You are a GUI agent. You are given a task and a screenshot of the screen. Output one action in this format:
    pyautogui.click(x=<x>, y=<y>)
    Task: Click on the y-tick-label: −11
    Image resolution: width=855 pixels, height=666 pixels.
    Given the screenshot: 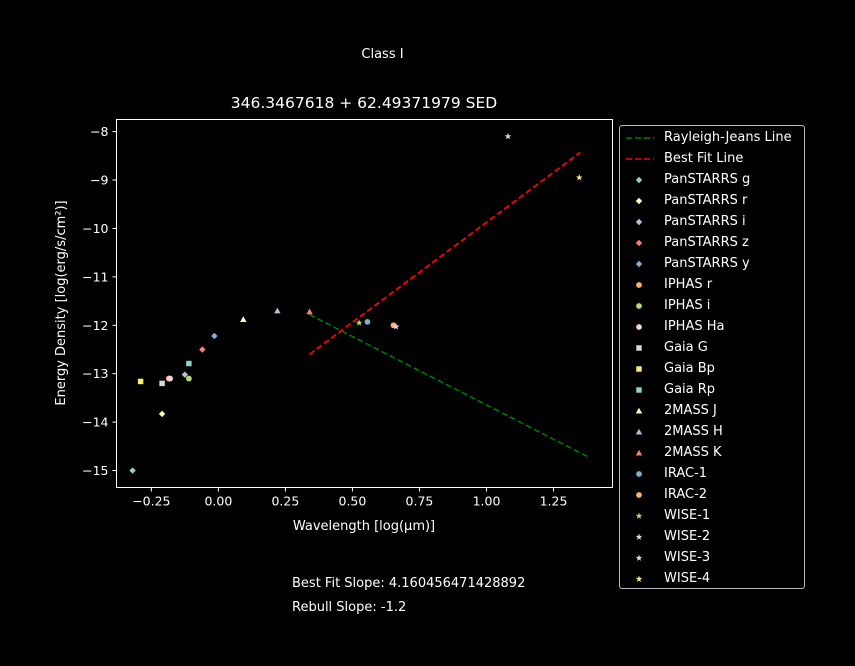 What is the action you would take?
    pyautogui.click(x=95, y=276)
    